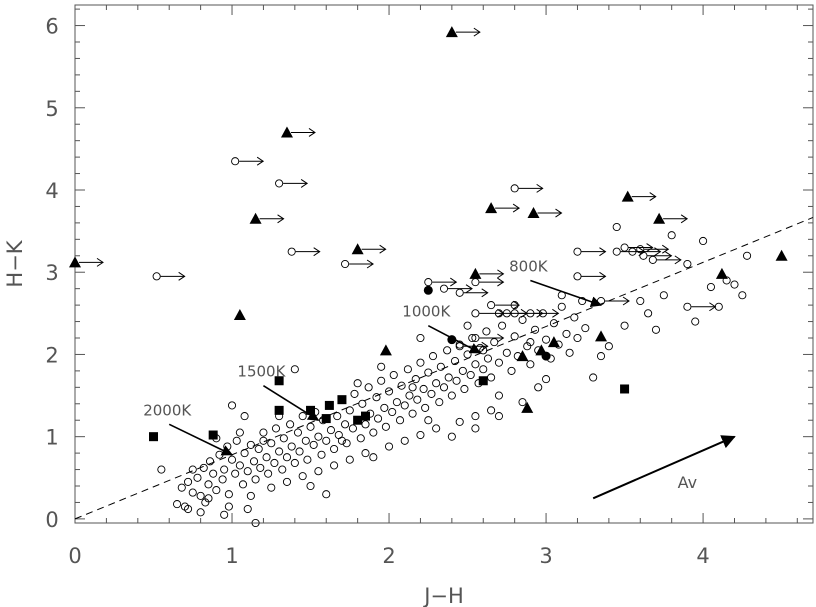 The image size is (816, 607). What do you see at coordinates (545, 556) in the screenshot?
I see `x-tick-label: 3` at bounding box center [545, 556].